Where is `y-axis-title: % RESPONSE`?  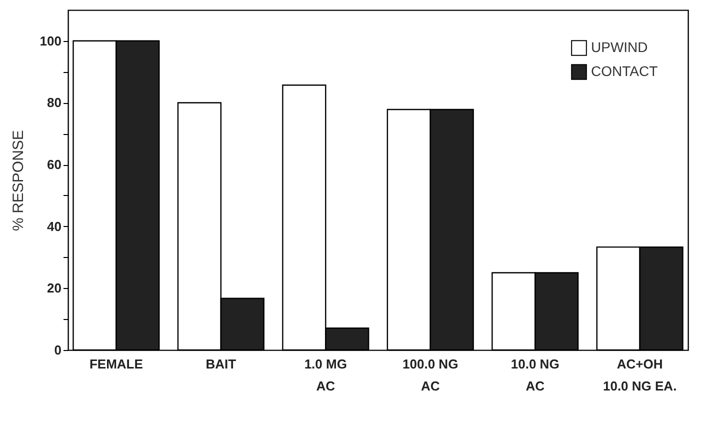 y-axis-title: % RESPONSE is located at coordinates (18, 180).